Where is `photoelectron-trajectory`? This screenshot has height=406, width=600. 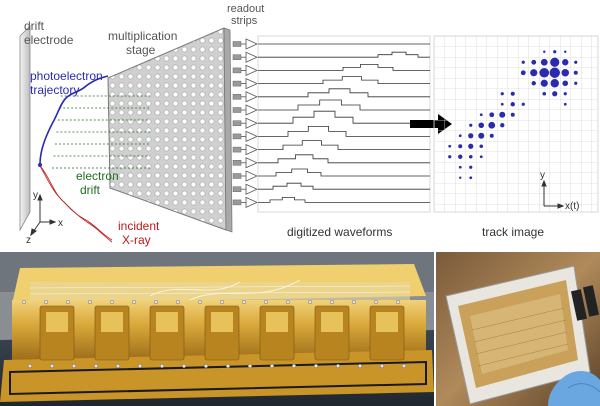 photoelectron-trajectory is located at coordinates (74, 120).